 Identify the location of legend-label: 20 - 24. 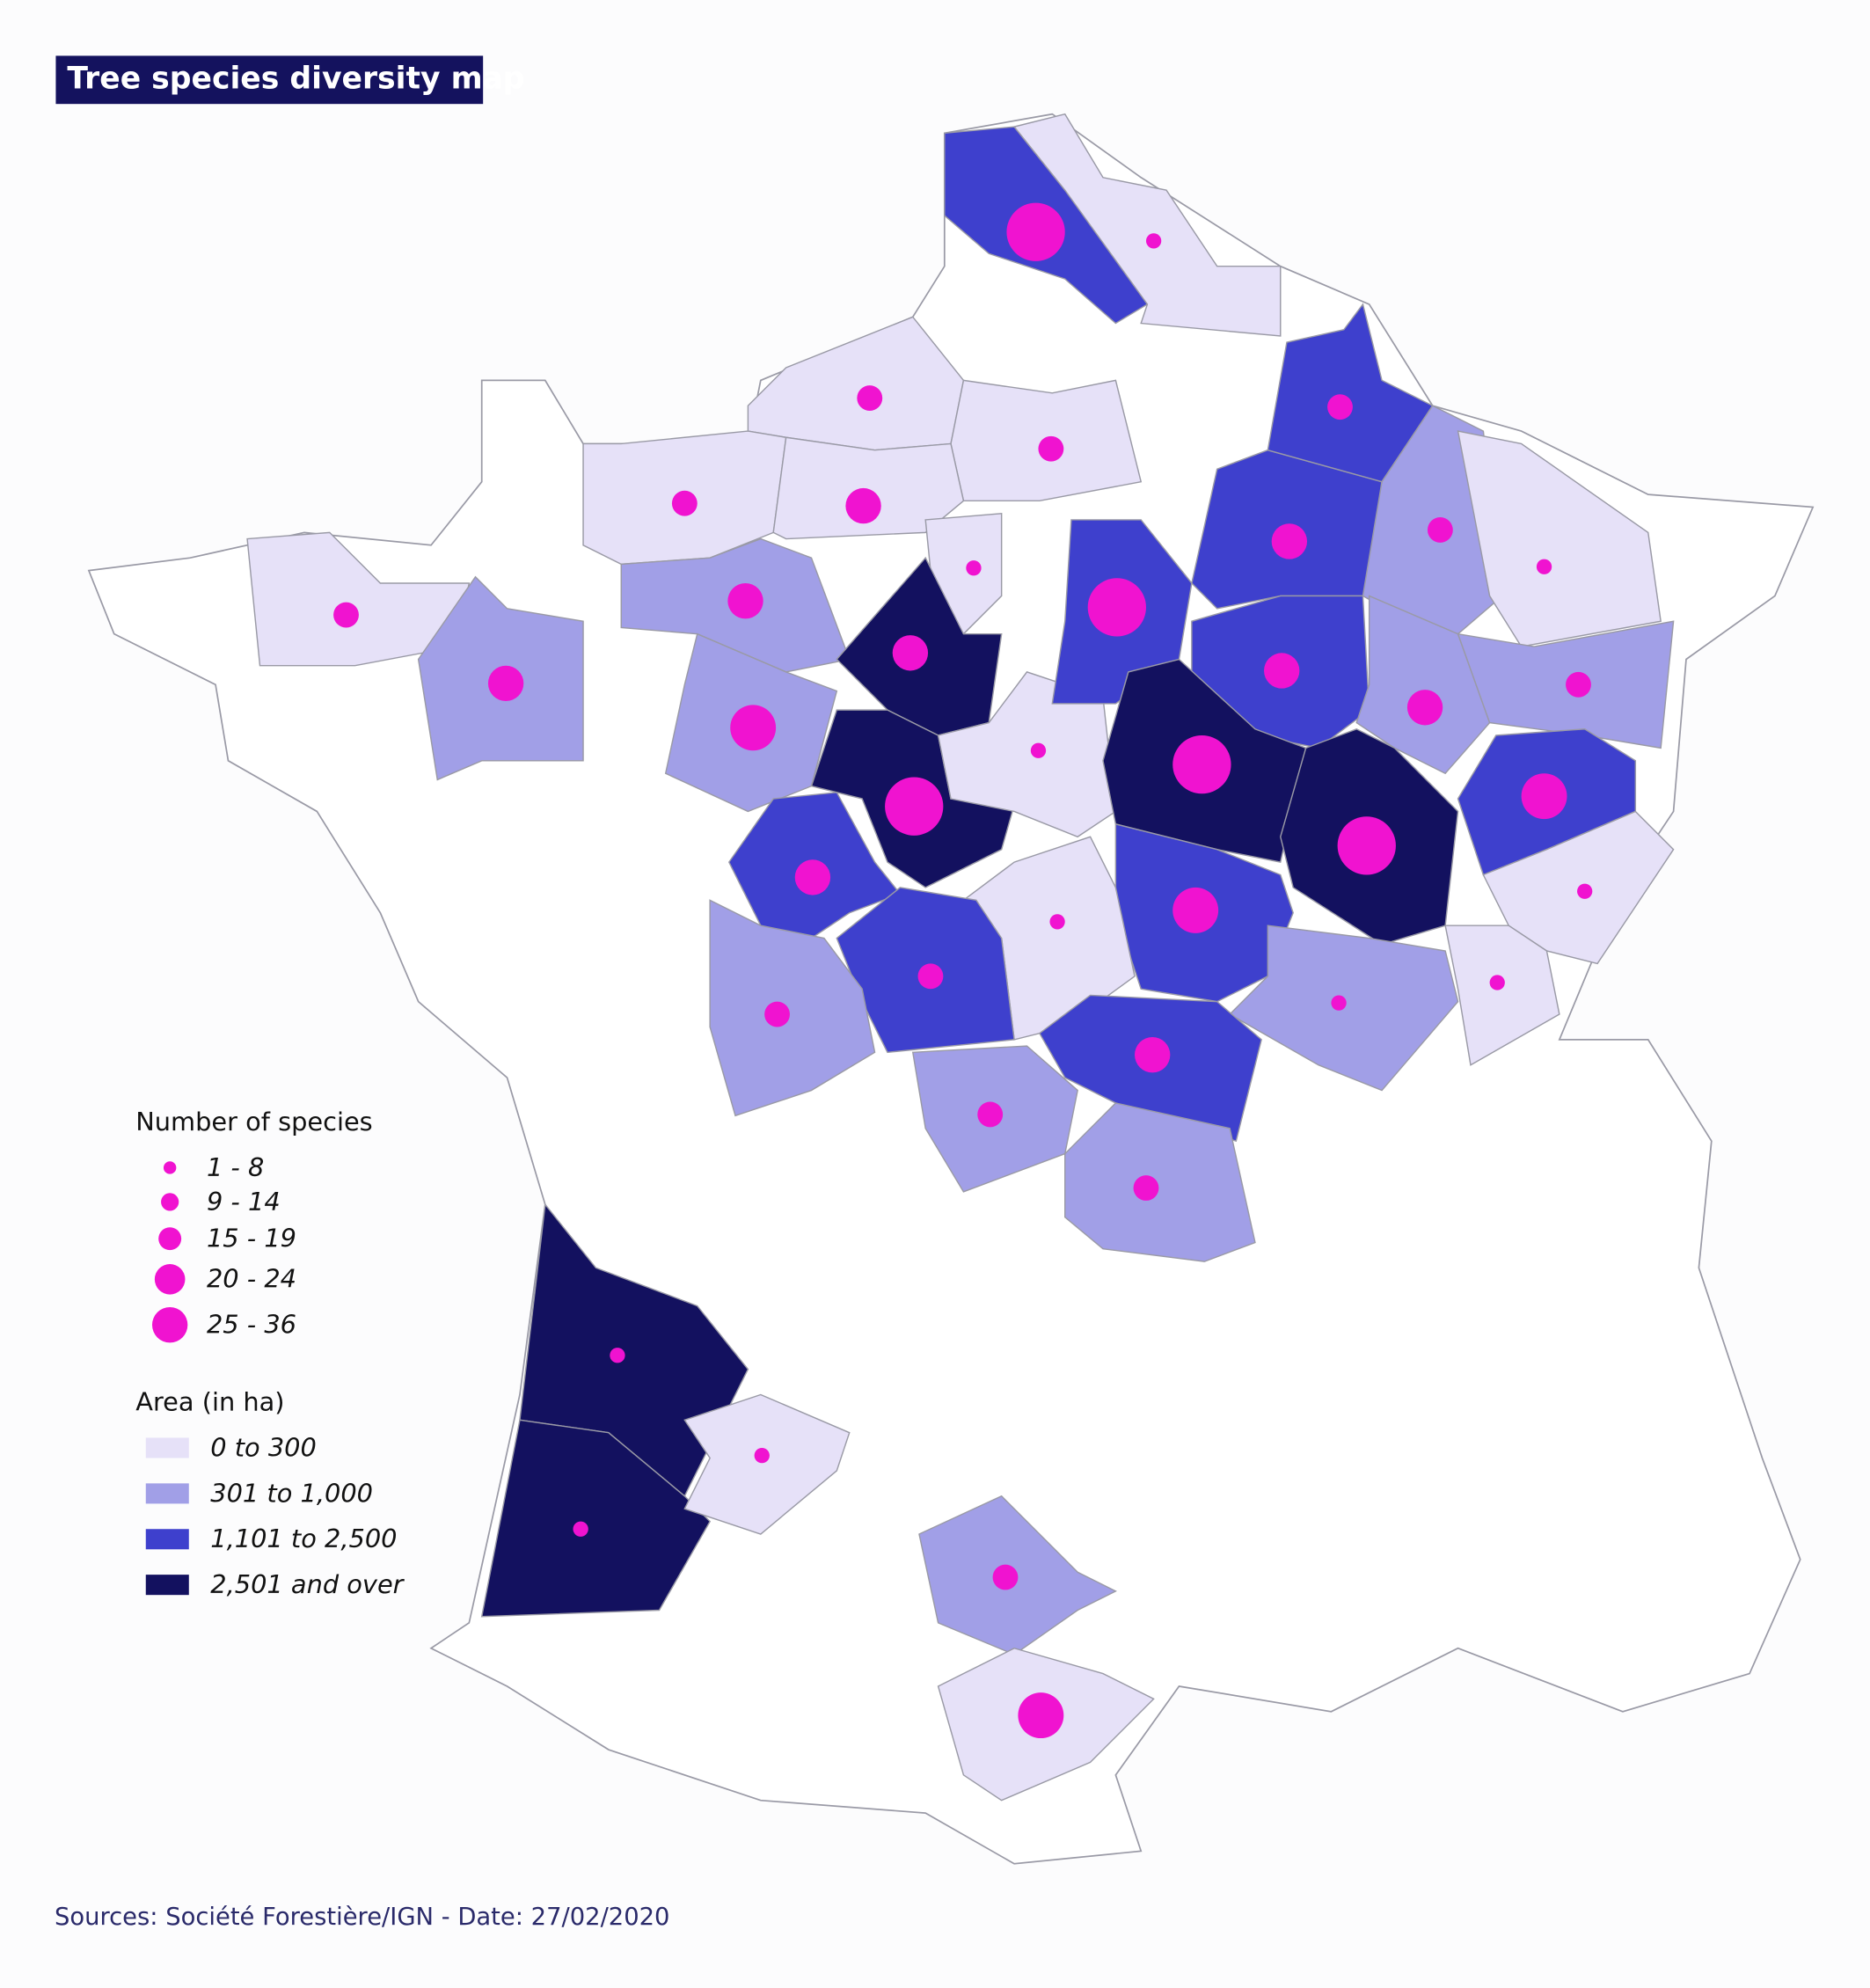
(251, 1279).